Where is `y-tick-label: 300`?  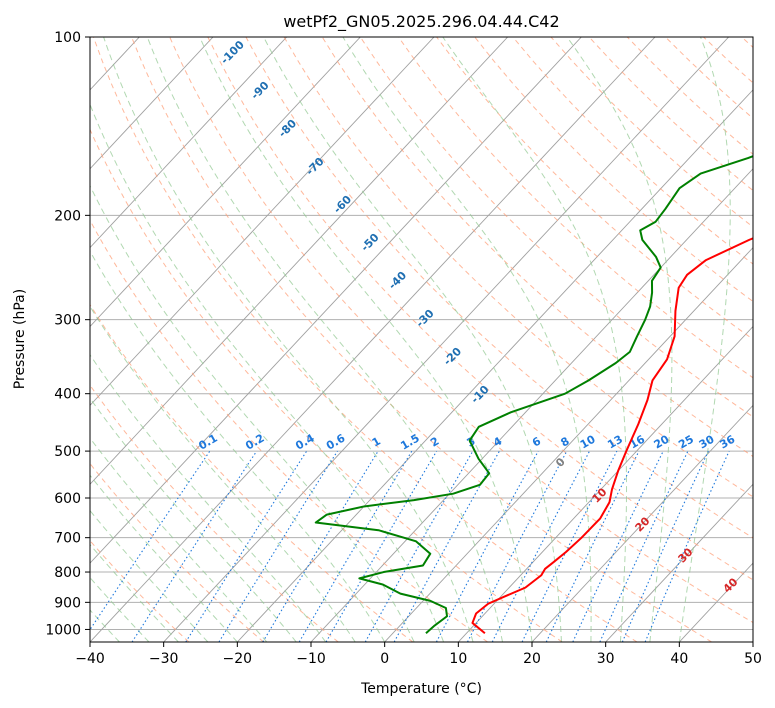 y-tick-label: 300 is located at coordinates (67, 321).